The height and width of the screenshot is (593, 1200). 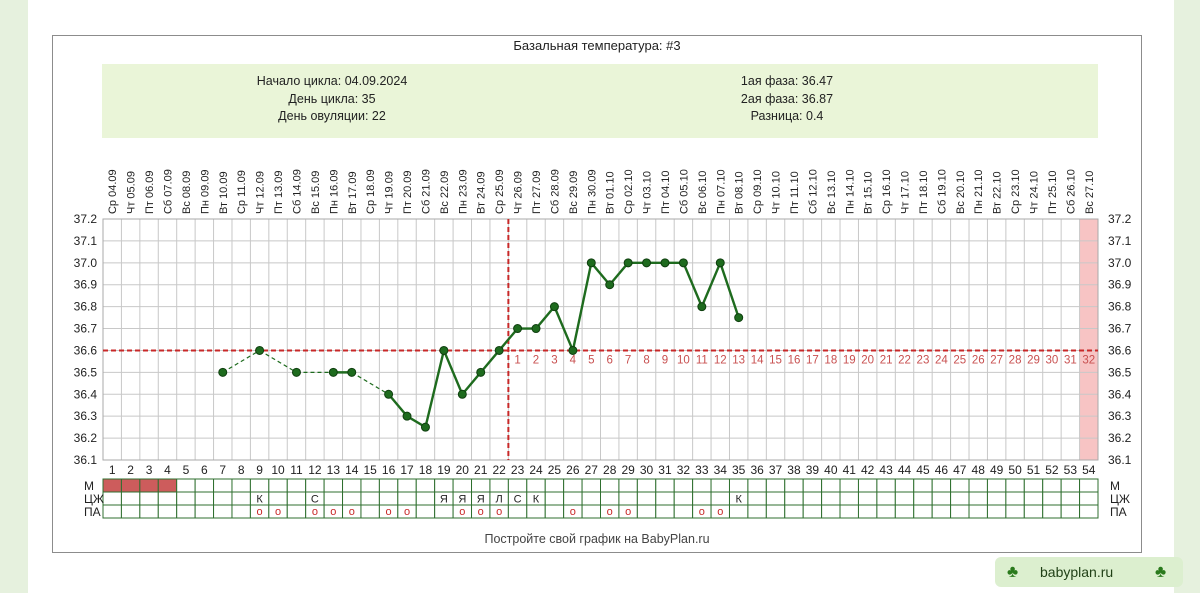 What do you see at coordinates (1115, 486) in the screenshot?
I see `row-label-right: М` at bounding box center [1115, 486].